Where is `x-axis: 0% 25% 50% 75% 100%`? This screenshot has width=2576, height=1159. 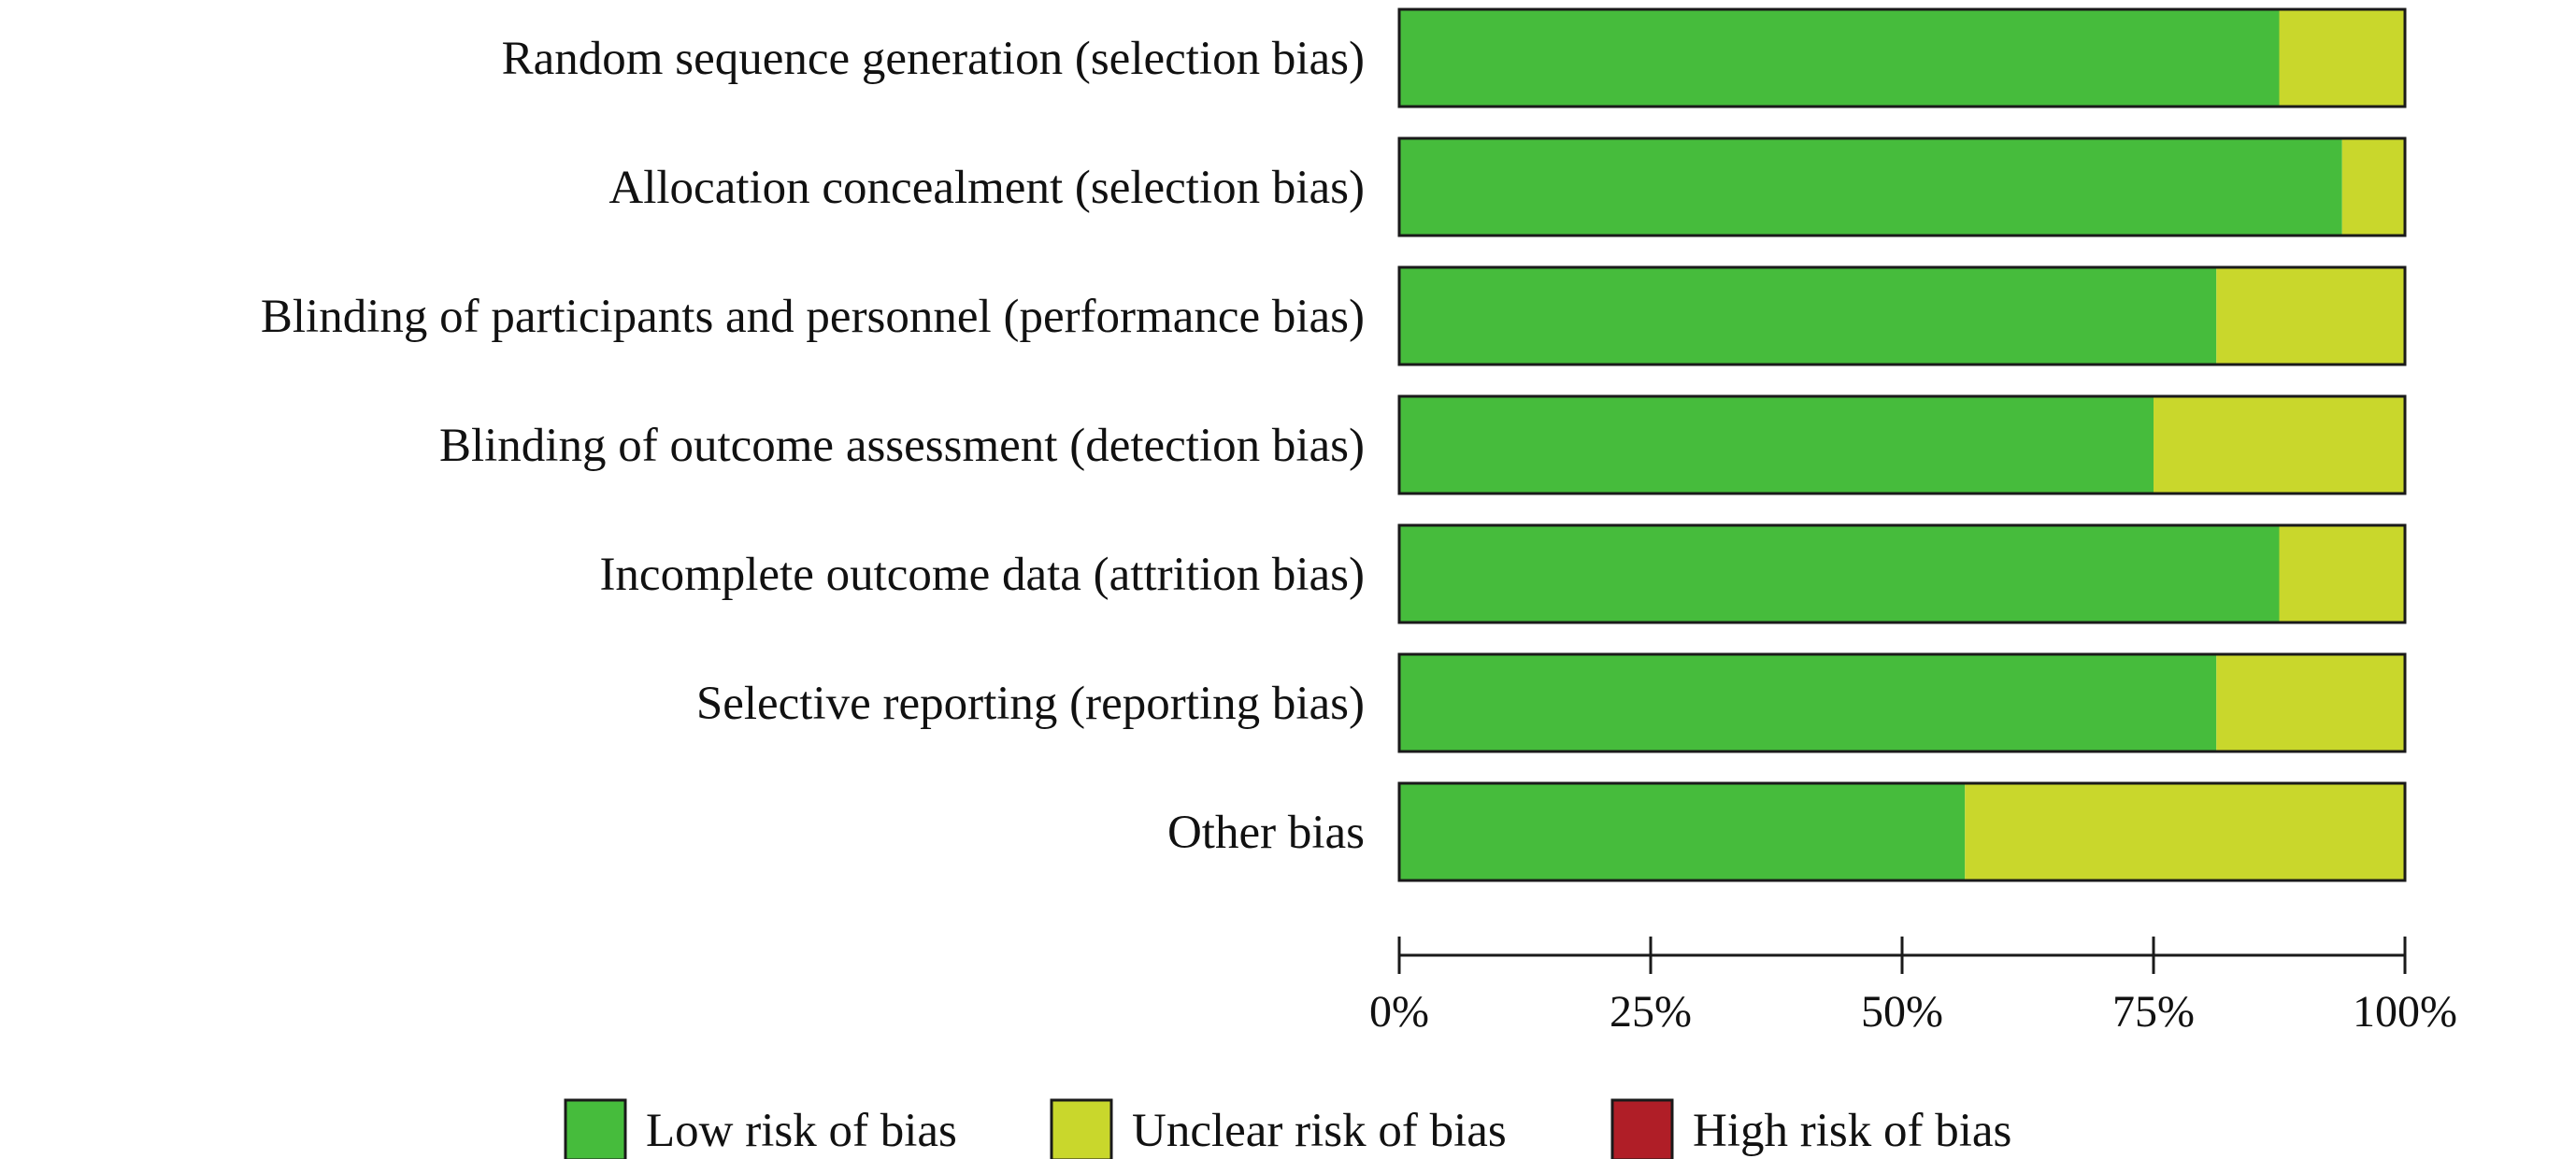 x-axis: 0% 25% 50% 75% 100% is located at coordinates (1913, 987).